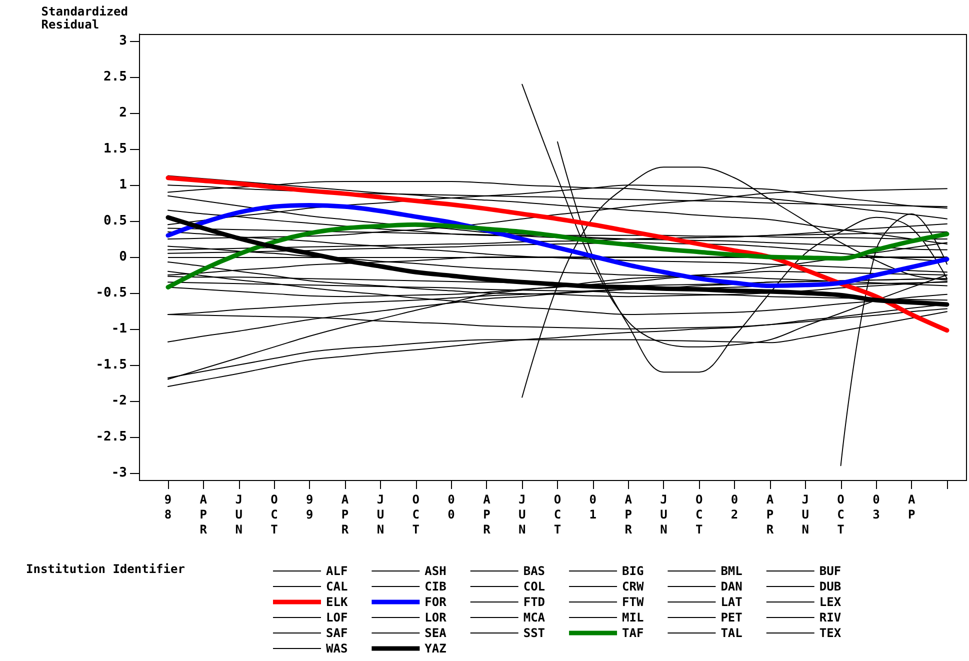 Image resolution: width=969 pixels, height=661 pixels. I want to click on legend-label: SEA, so click(436, 633).